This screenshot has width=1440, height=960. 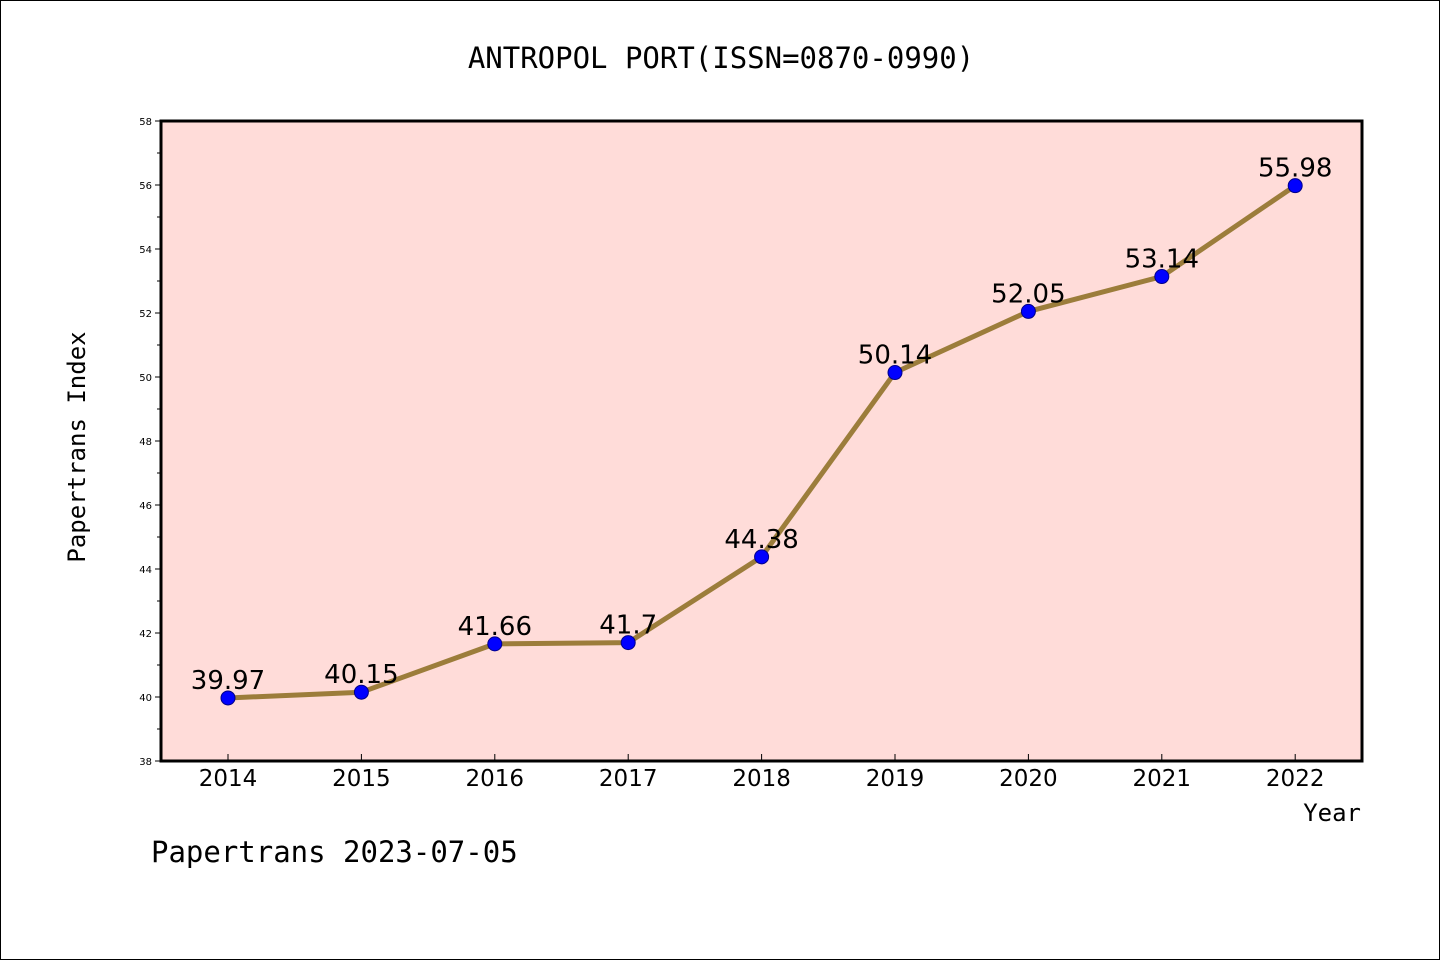 I want to click on x-tick-label: 2018, so click(x=761, y=779).